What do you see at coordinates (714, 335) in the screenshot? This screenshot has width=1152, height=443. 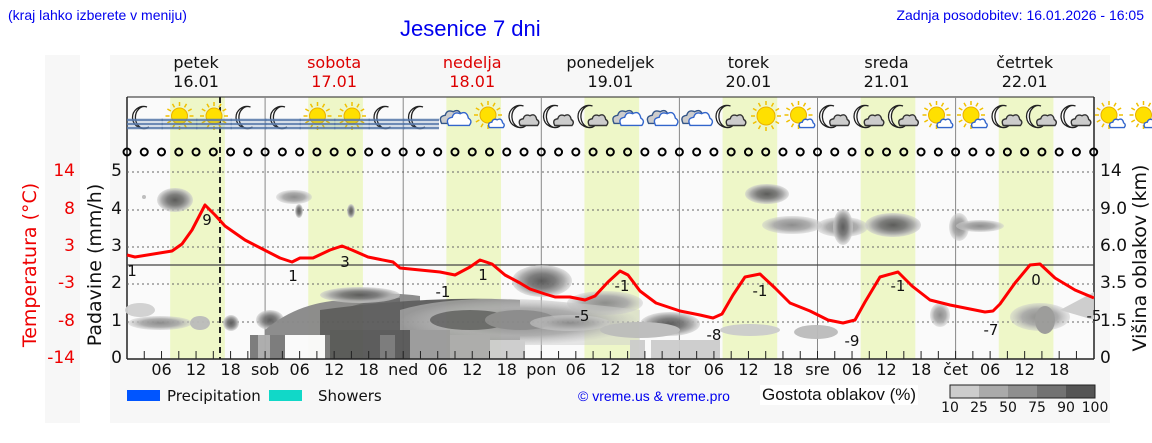 I see `svg-text: -8` at bounding box center [714, 335].